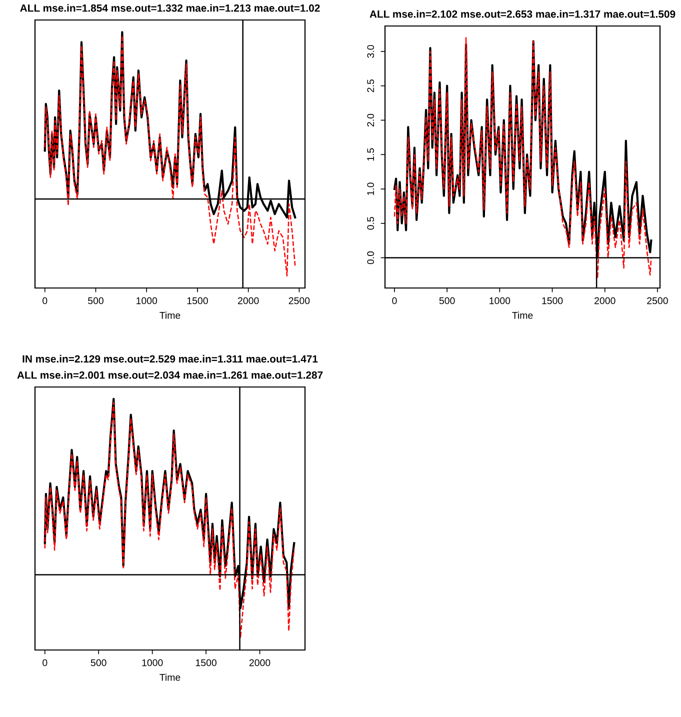  What do you see at coordinates (370, 51) in the screenshot?
I see `y-tick-label: 3.0` at bounding box center [370, 51].